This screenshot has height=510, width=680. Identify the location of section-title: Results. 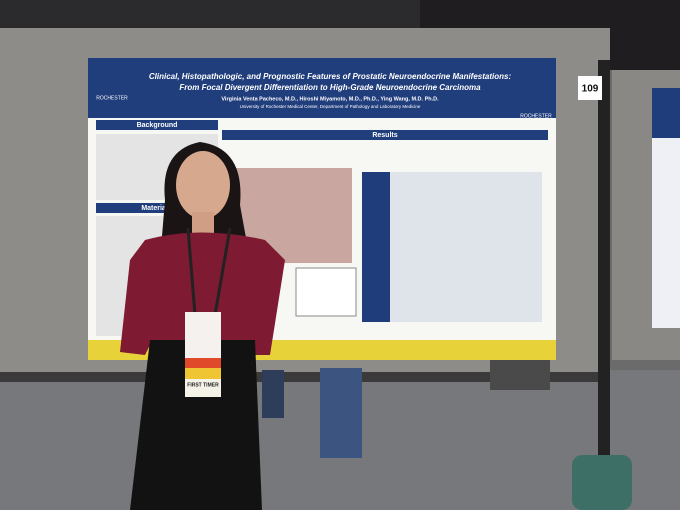
(384, 135).